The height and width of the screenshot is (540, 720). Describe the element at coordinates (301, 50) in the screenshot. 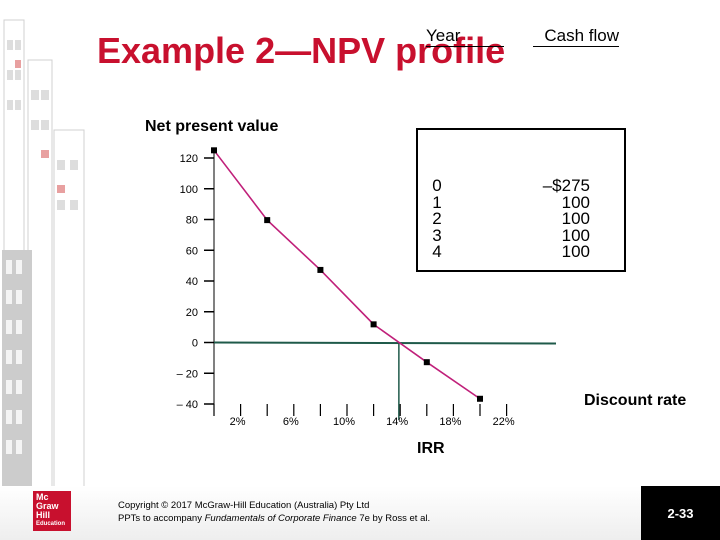

I see `slide-title: Example 2—NPV profile` at that location.